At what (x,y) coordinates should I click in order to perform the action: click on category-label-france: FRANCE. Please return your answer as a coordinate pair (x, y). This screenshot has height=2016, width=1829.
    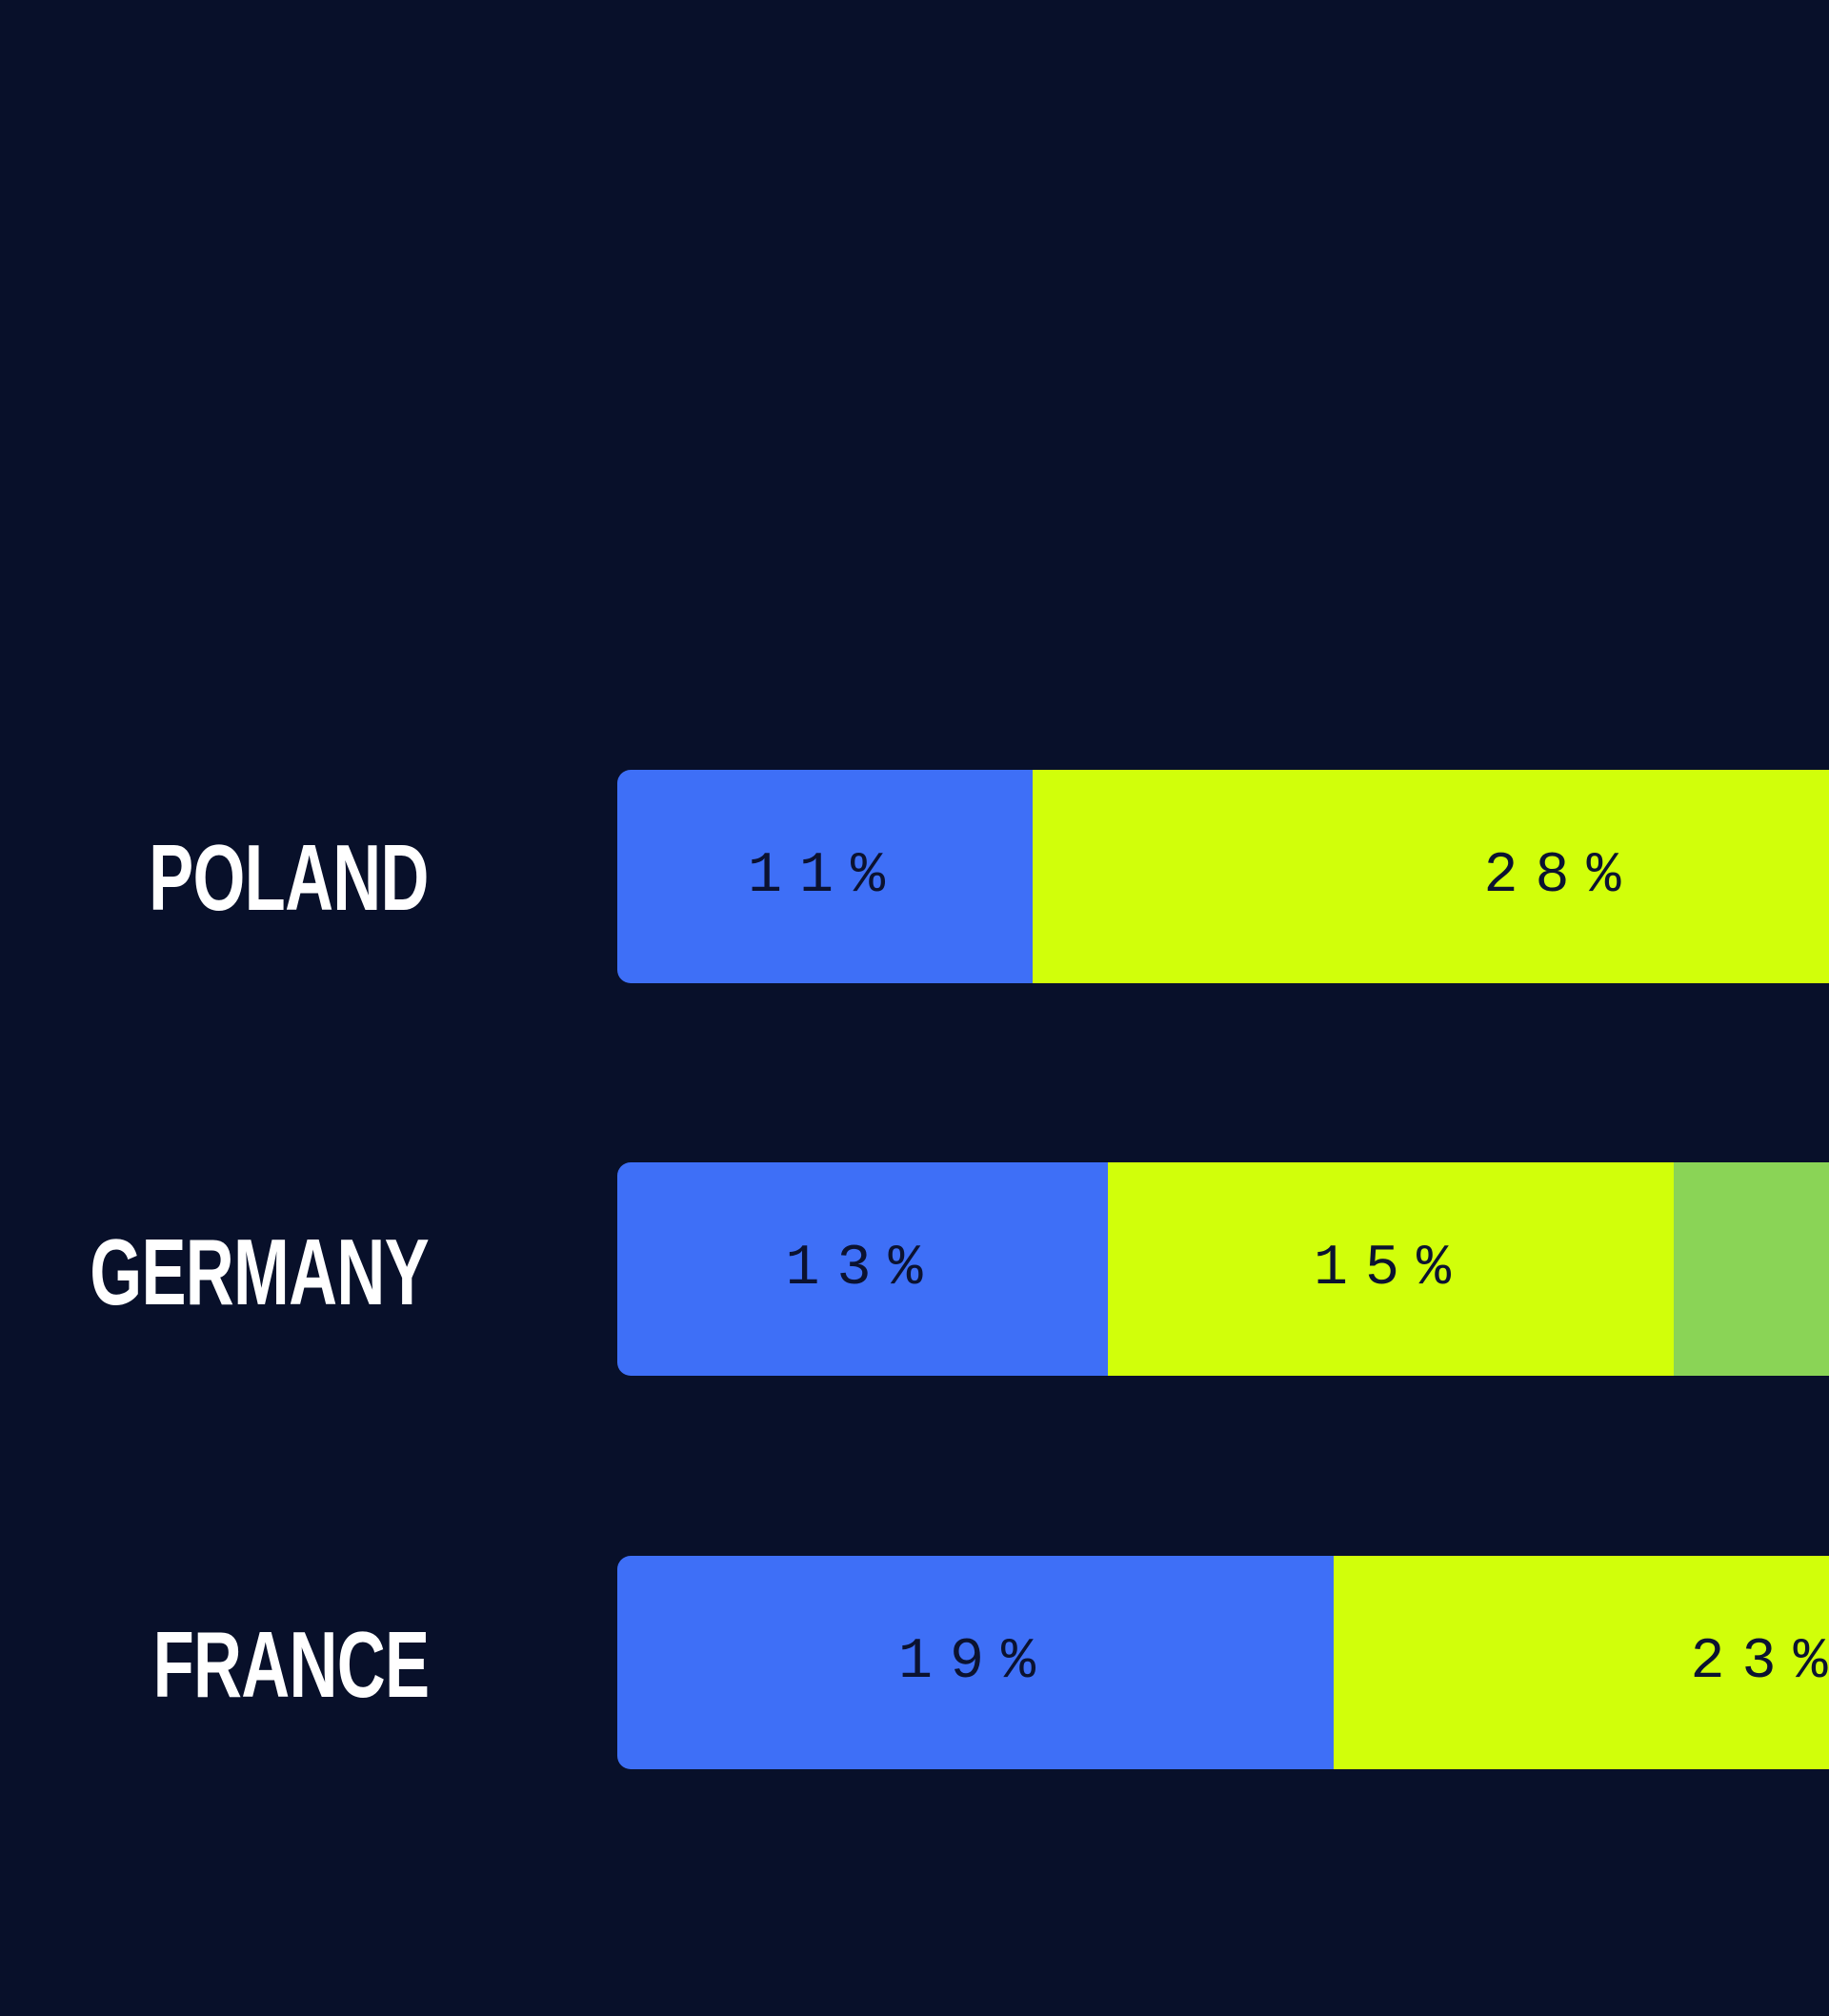
    Looking at the image, I should click on (290, 1664).